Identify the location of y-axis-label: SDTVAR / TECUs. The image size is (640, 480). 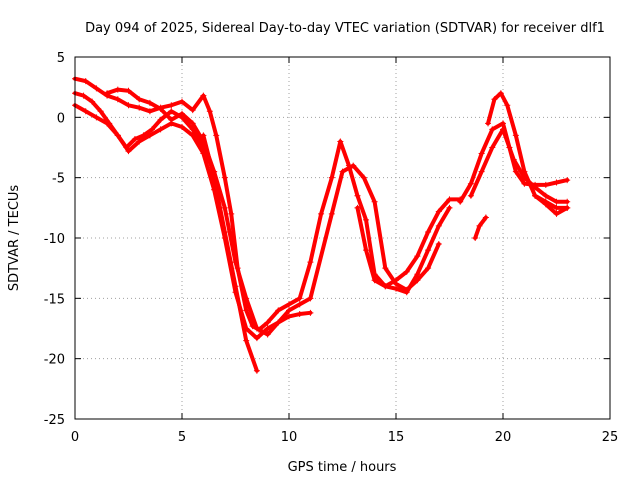
(14, 238).